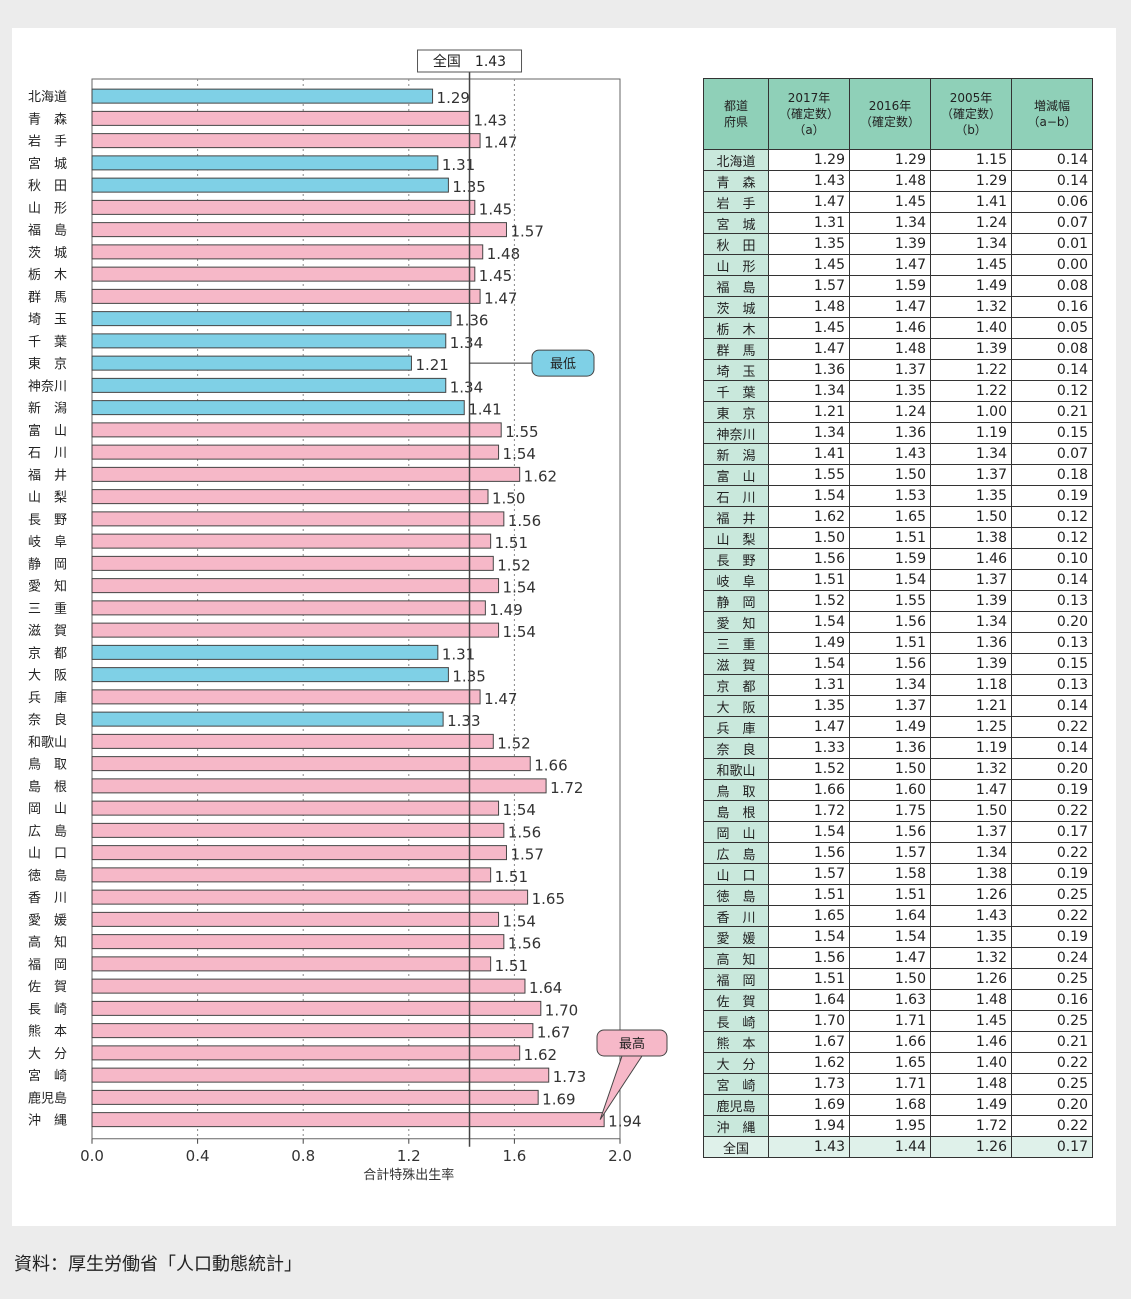  What do you see at coordinates (898, 223) in the screenshot?
I see `table-row: 宮 城 1.31 1.34 1.24 0.07` at bounding box center [898, 223].